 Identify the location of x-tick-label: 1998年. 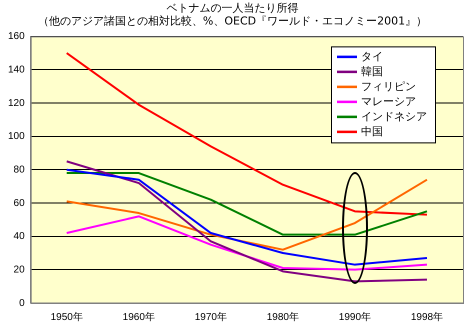
(427, 316).